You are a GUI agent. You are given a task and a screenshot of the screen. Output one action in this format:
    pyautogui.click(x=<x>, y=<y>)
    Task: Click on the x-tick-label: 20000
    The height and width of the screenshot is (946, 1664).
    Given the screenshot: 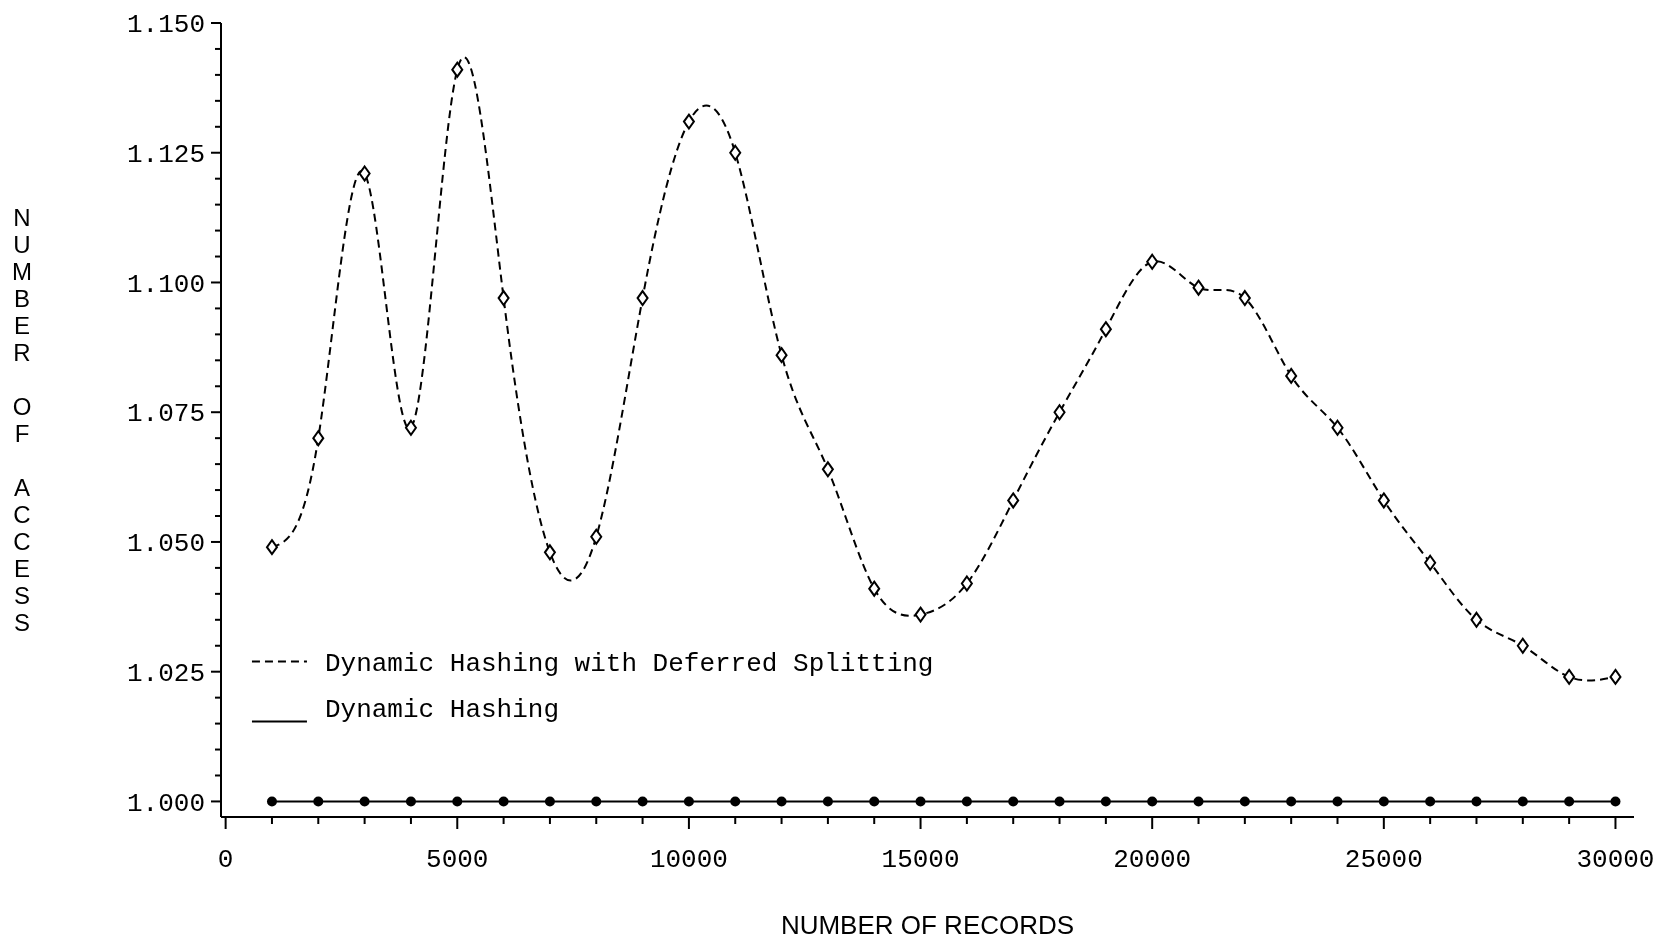 What is the action you would take?
    pyautogui.click(x=1152, y=860)
    